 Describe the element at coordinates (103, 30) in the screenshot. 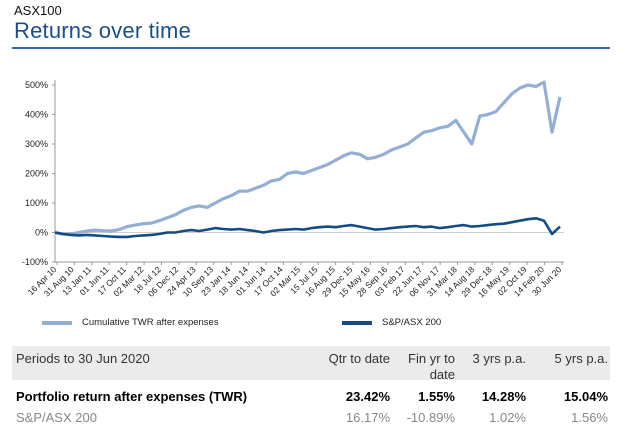

I see `page-title: Returns over time` at that location.